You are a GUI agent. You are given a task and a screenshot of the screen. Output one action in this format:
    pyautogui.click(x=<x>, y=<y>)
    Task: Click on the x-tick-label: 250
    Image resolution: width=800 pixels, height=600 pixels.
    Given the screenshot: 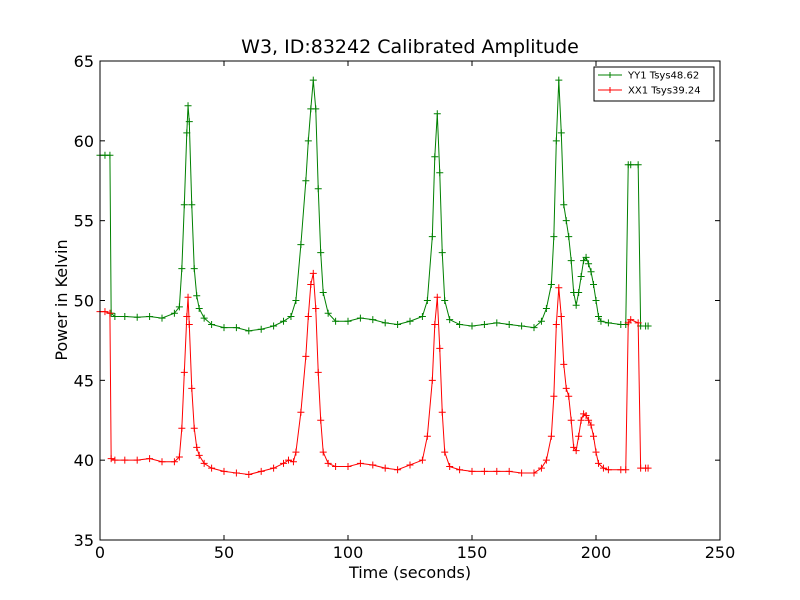 What is the action you would take?
    pyautogui.click(x=720, y=552)
    